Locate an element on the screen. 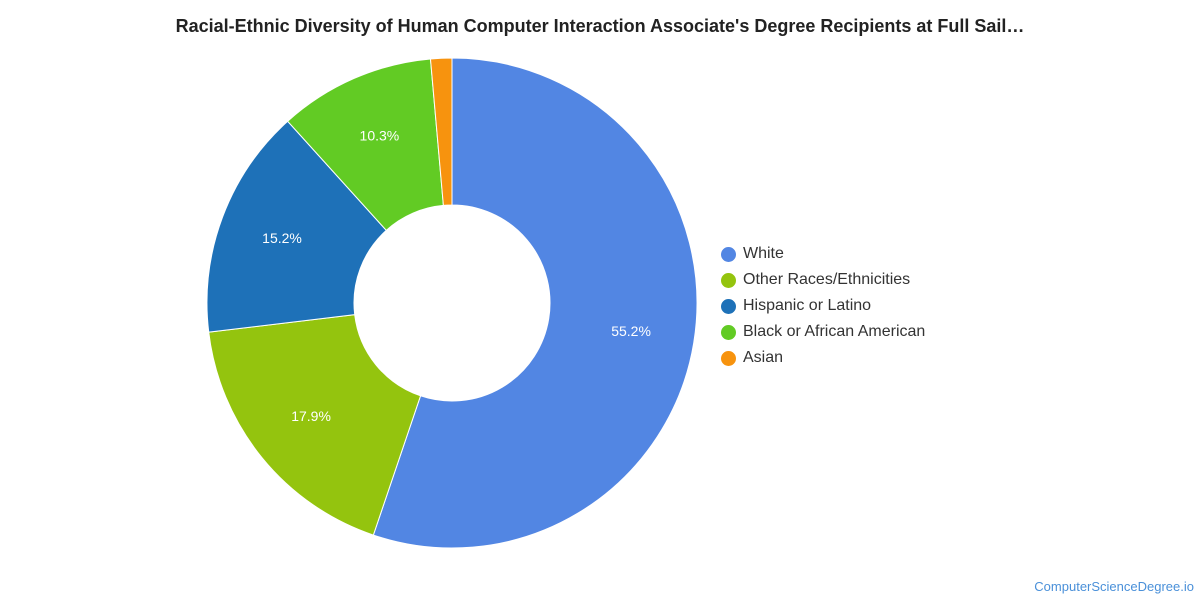  data-label-other-races-ethnicities: 17.9% is located at coordinates (311, 416).